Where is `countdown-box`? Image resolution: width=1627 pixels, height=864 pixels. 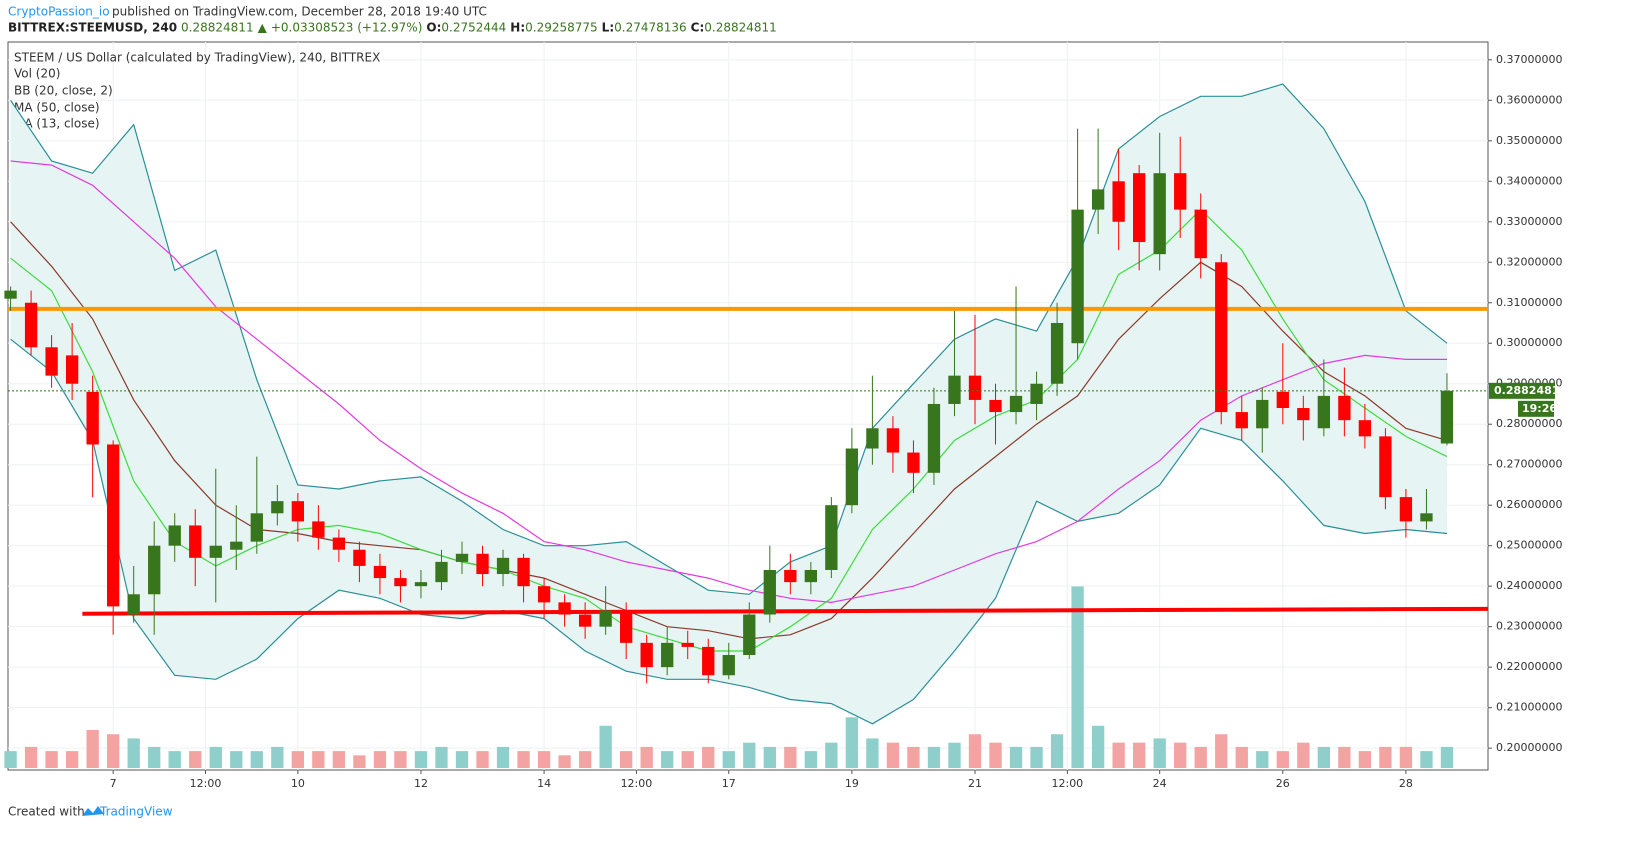
countdown-box is located at coordinates (1536, 408).